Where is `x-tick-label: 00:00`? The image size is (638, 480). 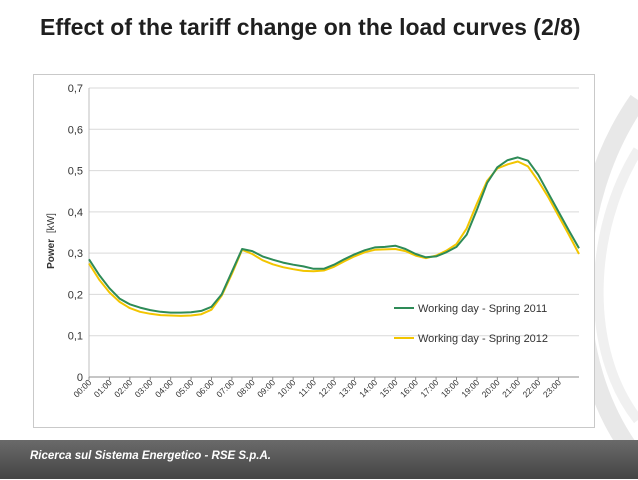 x-tick-label: 00:00 is located at coordinates (82, 388).